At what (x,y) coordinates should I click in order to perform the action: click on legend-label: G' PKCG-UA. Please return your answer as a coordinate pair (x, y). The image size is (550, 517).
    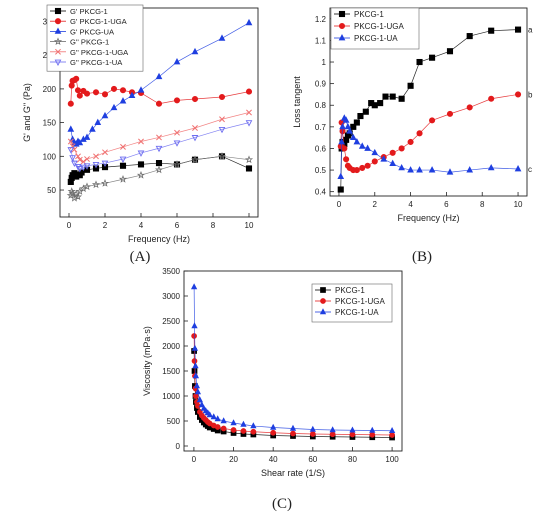
    Looking at the image, I should click on (92, 31).